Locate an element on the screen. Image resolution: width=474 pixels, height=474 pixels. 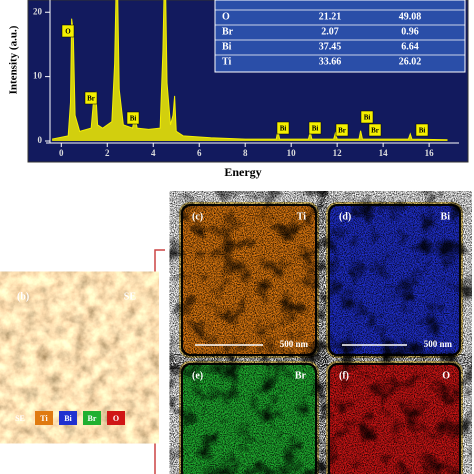
panel-tag: (f) is located at coordinates (344, 375).